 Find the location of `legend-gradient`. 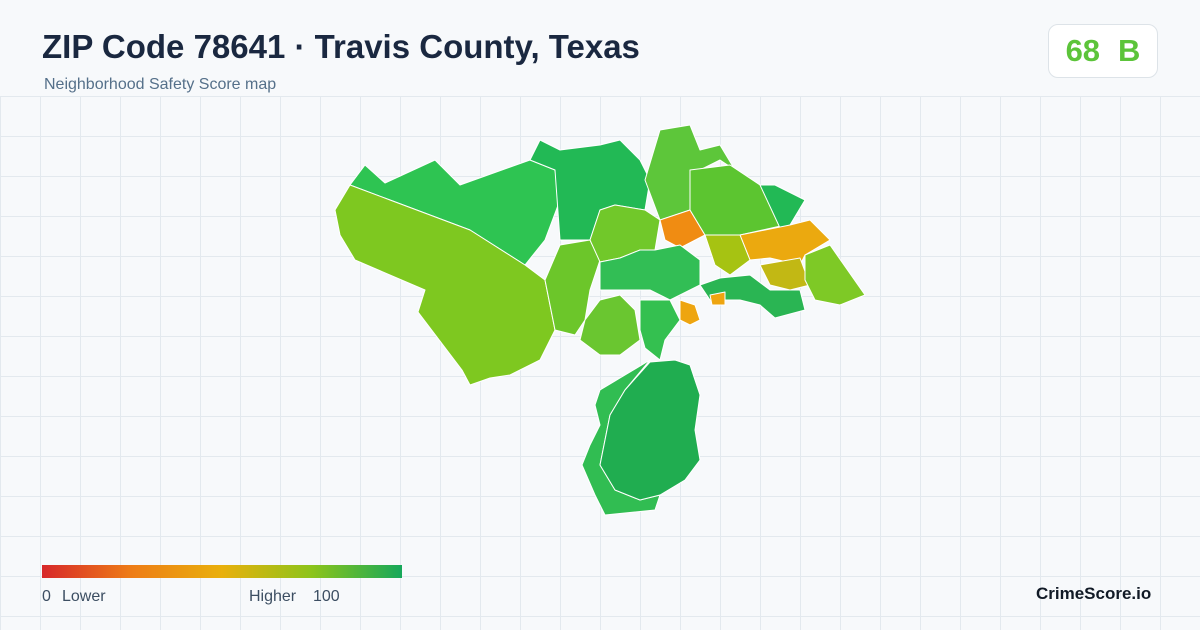

legend-gradient is located at coordinates (222, 571).